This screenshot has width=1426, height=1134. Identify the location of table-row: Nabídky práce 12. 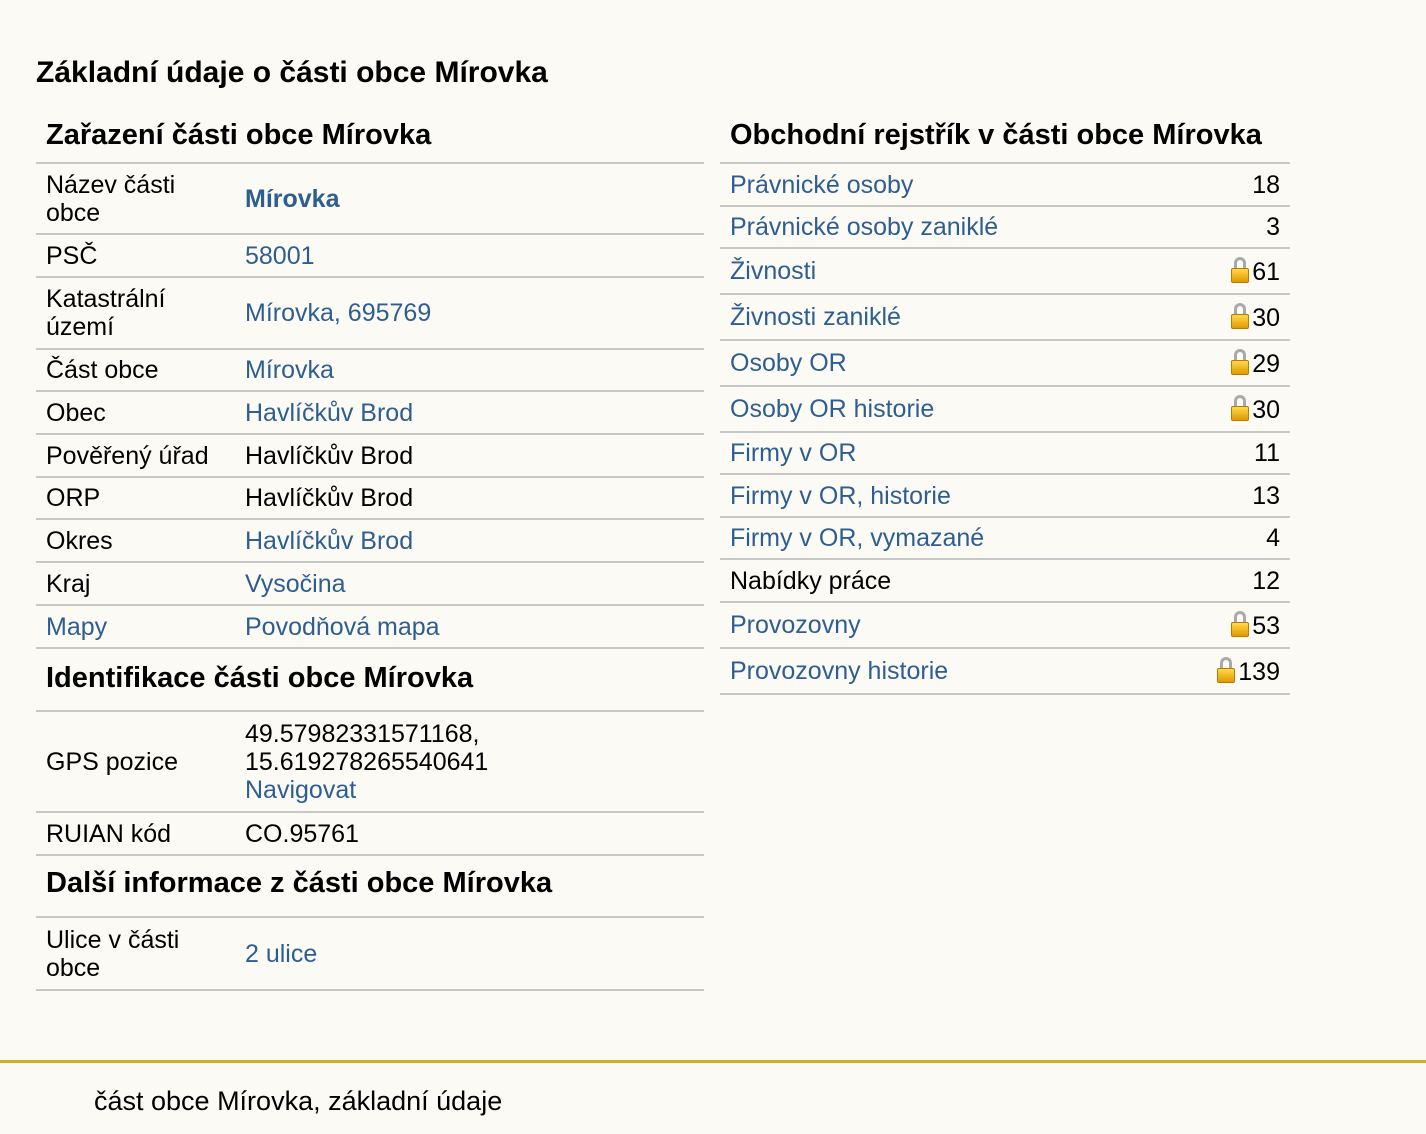
(1005, 581).